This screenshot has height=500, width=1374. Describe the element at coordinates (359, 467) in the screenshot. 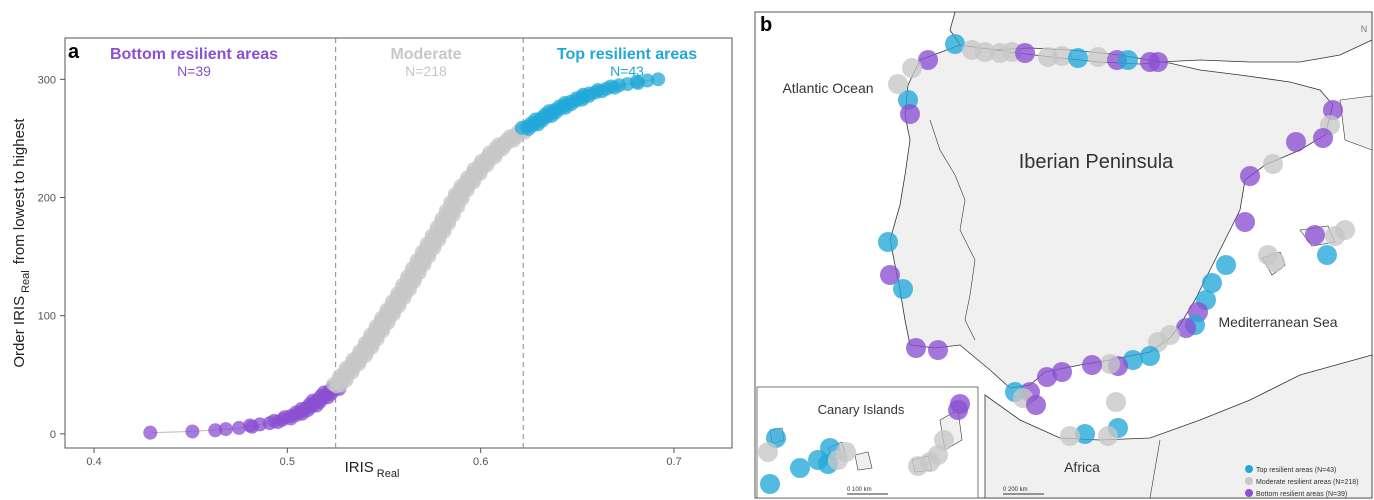

I see `x-axis-title-main: IRIS` at that location.